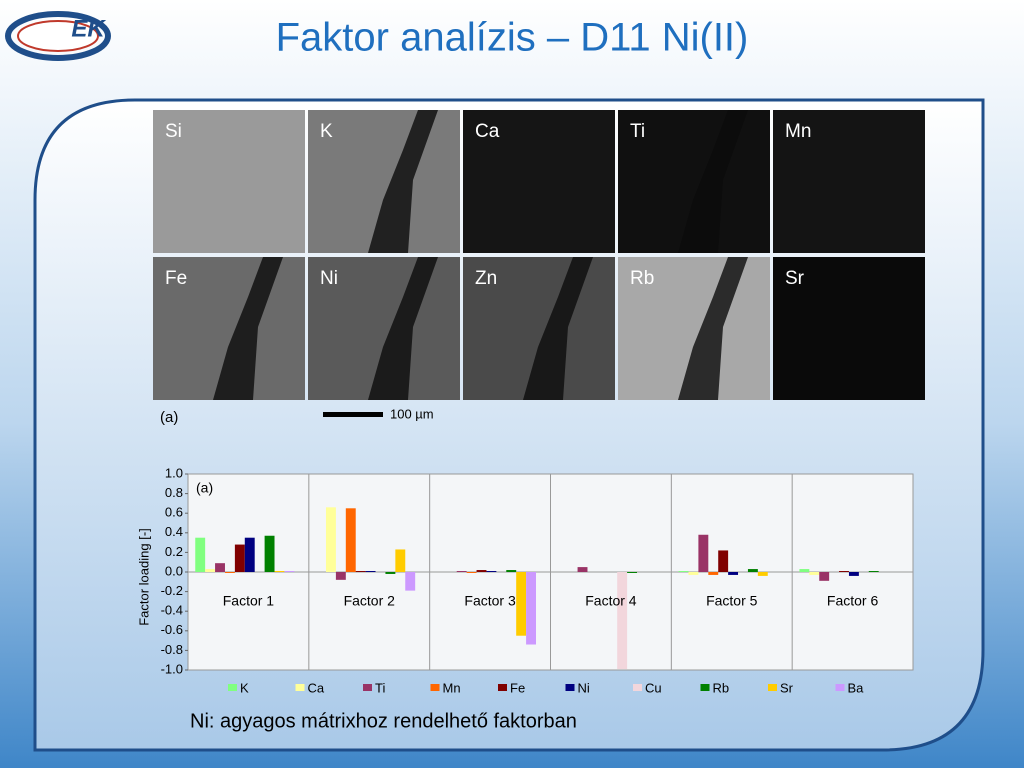 Image resolution: width=1024 pixels, height=768 pixels. What do you see at coordinates (174, 512) in the screenshot?
I see `y-tick-label: 0.6` at bounding box center [174, 512].